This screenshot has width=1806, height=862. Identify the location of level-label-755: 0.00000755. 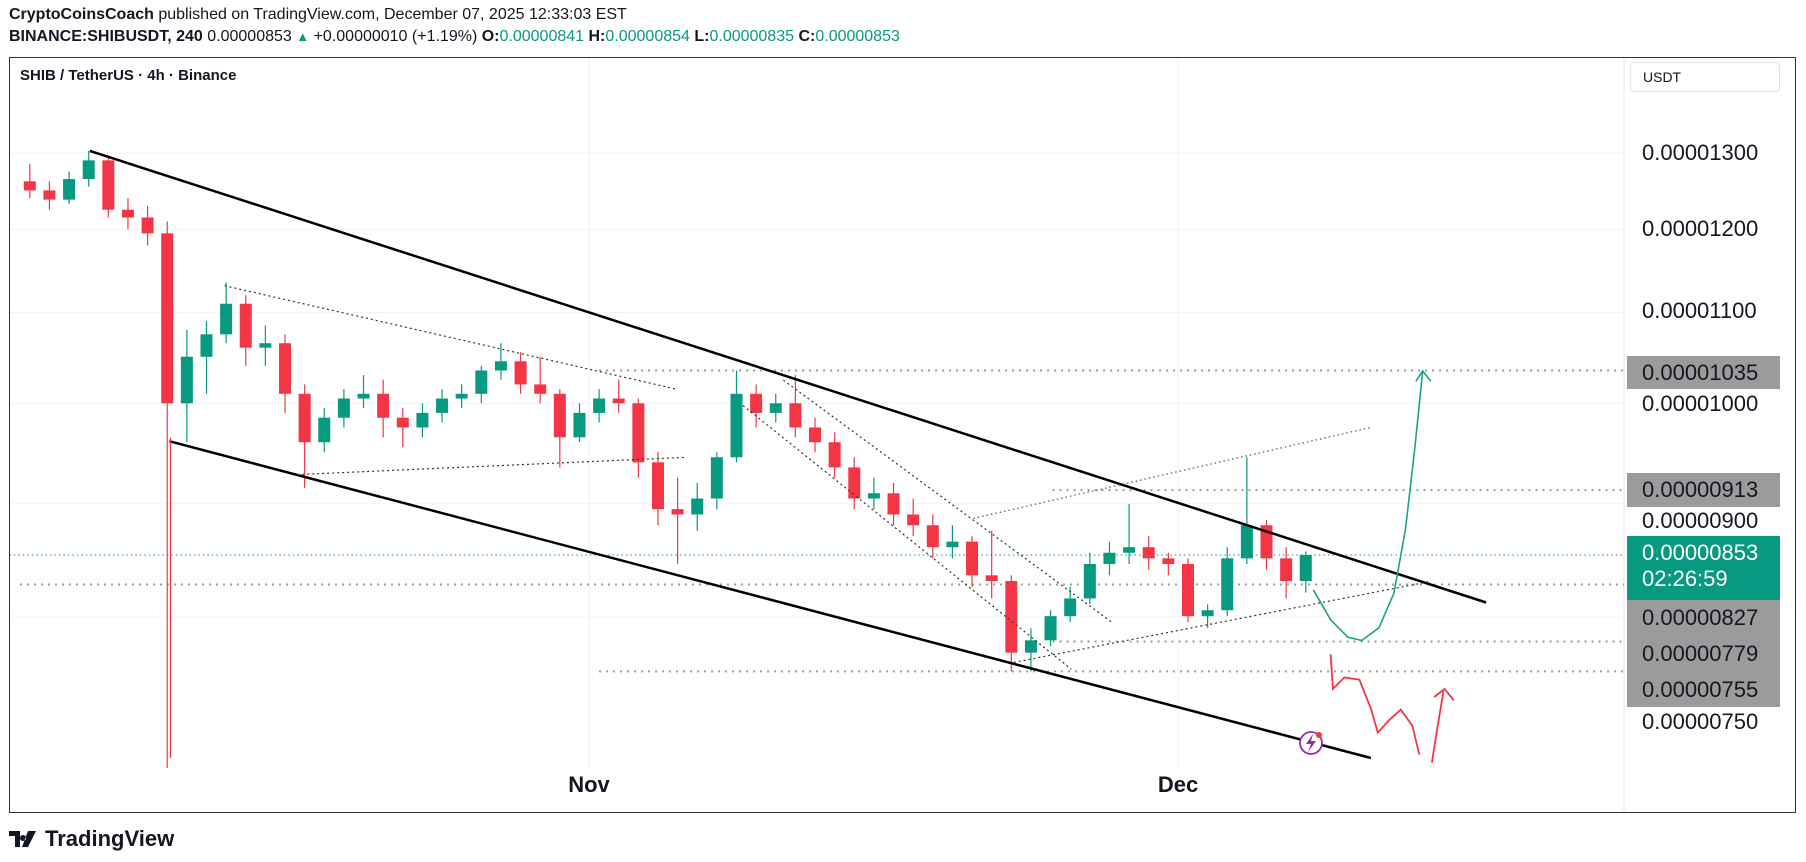
(1703, 689).